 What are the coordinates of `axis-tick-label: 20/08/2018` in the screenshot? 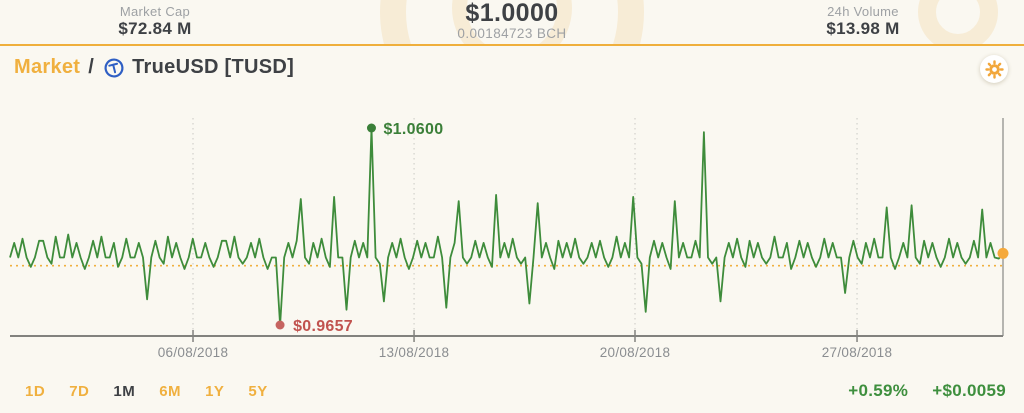 It's located at (635, 352).